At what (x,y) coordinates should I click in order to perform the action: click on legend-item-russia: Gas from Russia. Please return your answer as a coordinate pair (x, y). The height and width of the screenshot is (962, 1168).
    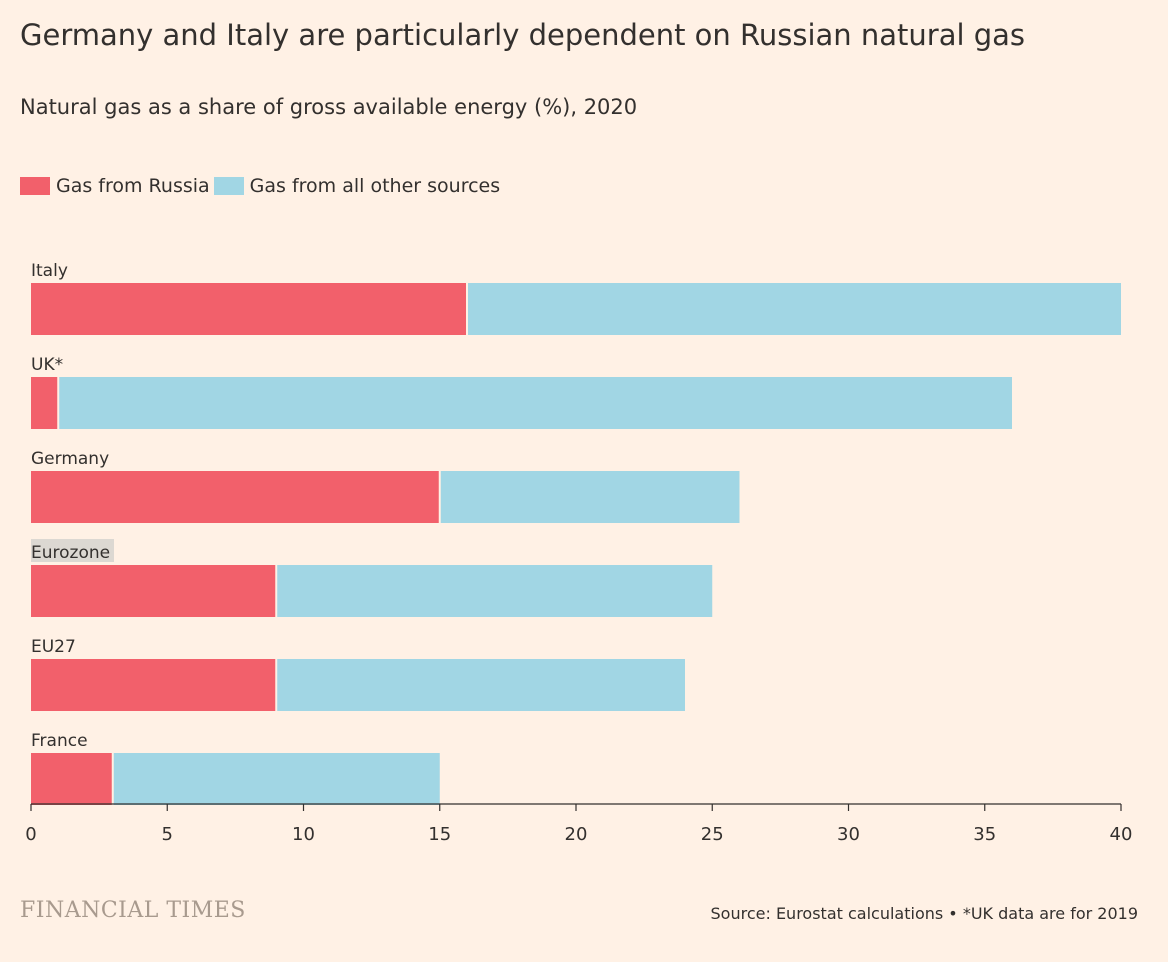
    Looking at the image, I should click on (115, 186).